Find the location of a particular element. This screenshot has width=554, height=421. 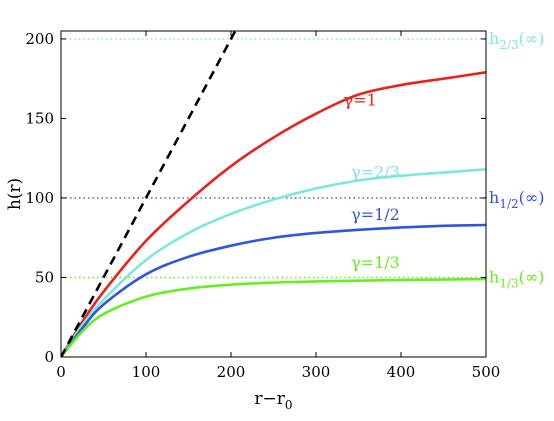

x-axis-label: r−r0 is located at coordinates (273, 400).